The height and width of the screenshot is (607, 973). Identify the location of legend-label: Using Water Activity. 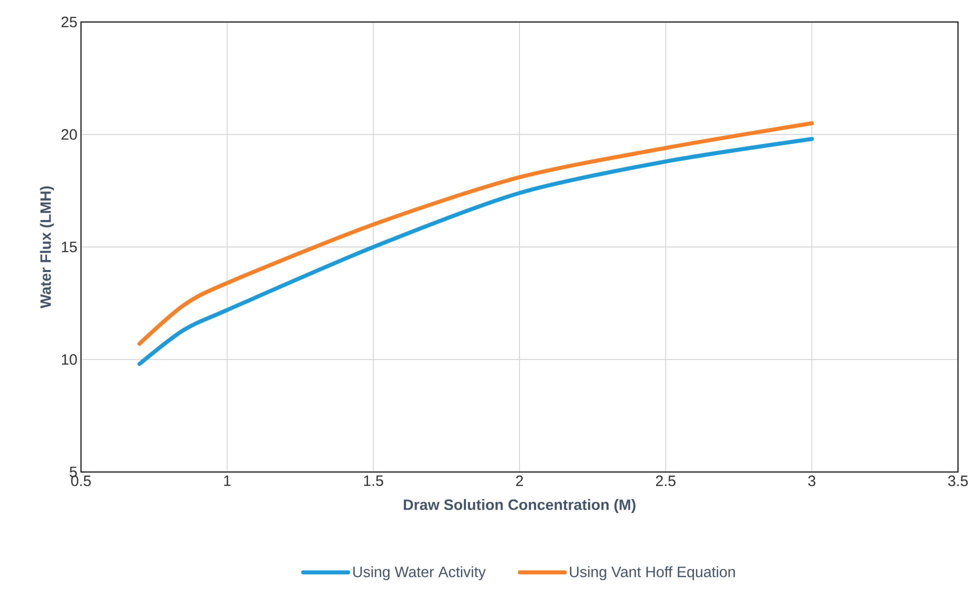
(419, 573).